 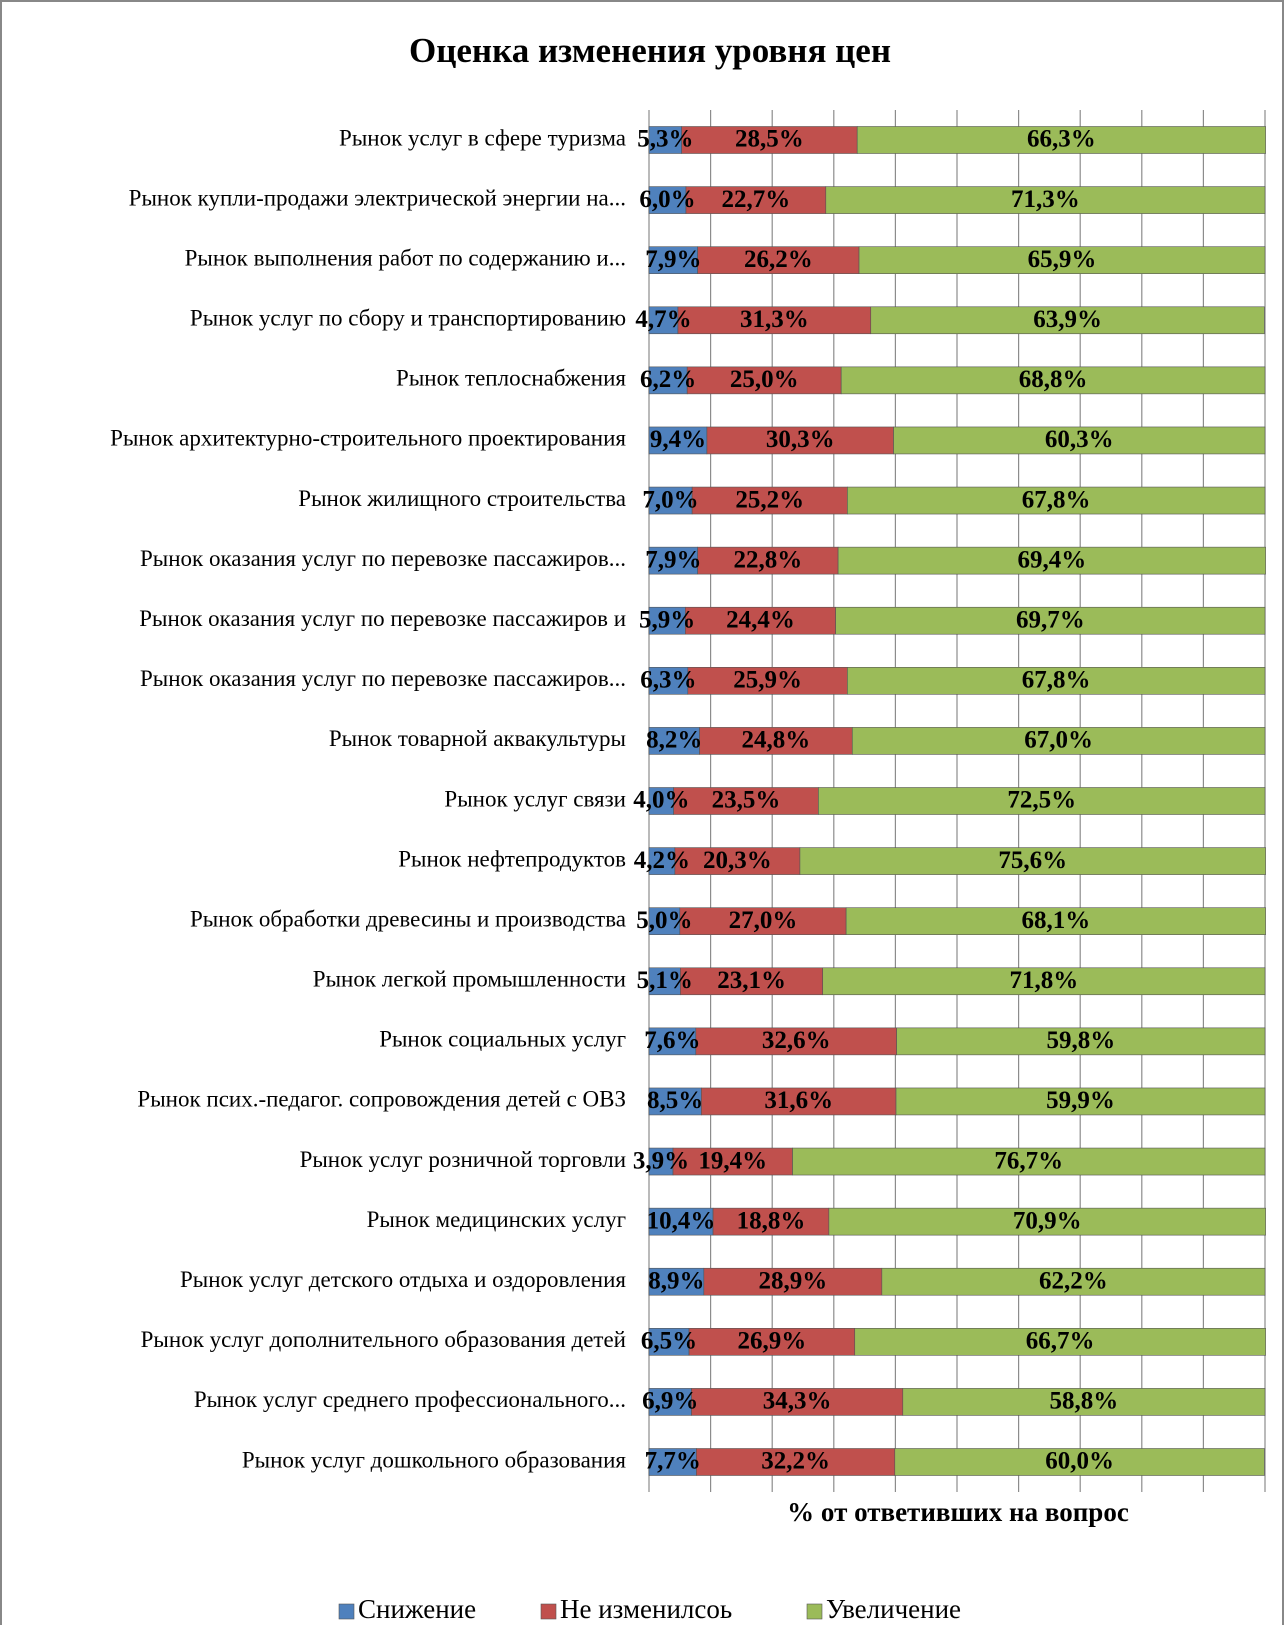 I want to click on data-label: 71,3%, so click(x=1045, y=199).